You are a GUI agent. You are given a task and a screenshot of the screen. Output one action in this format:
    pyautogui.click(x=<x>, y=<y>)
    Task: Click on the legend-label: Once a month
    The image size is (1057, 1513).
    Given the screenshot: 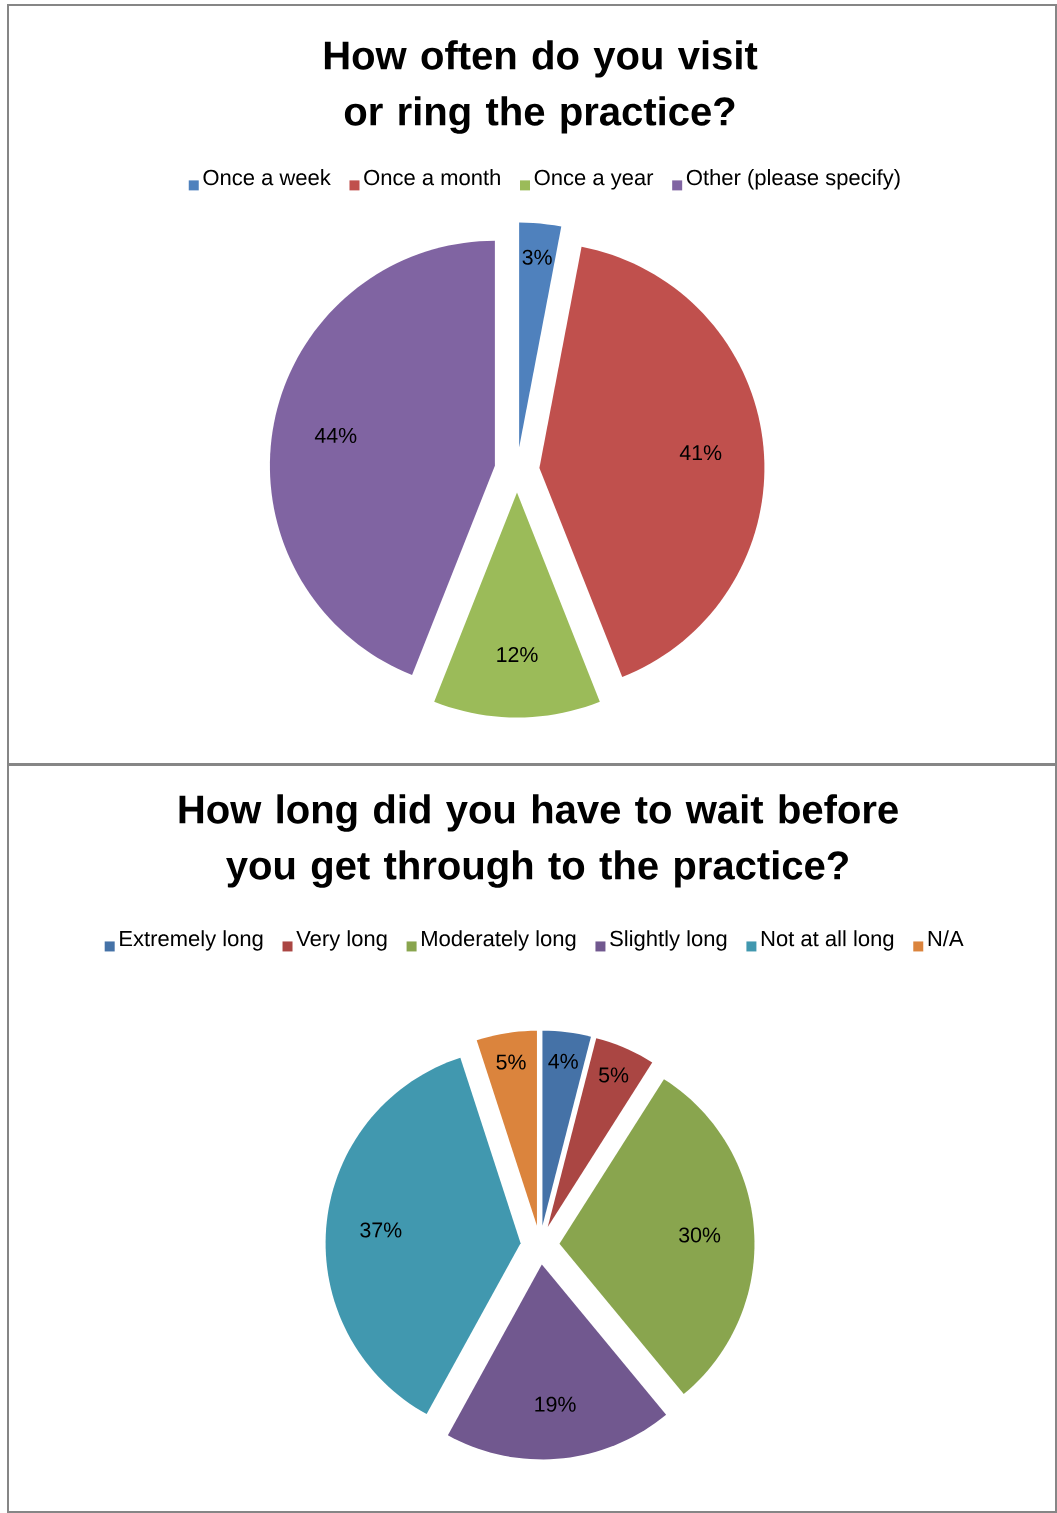 What is the action you would take?
    pyautogui.click(x=432, y=177)
    